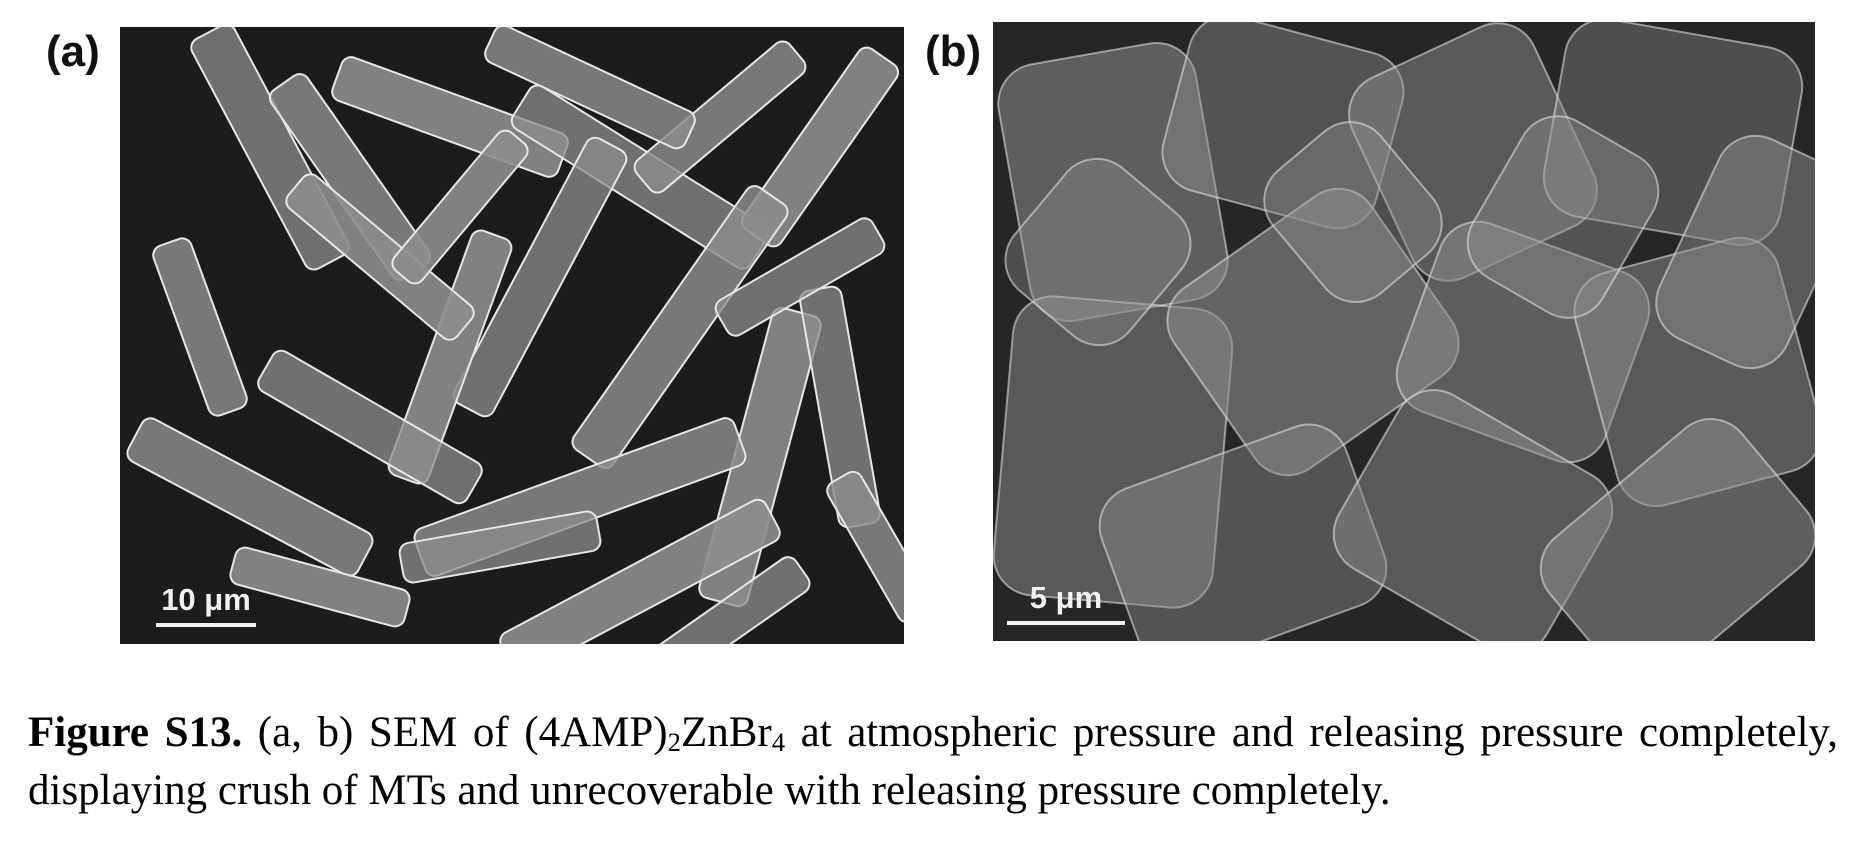  What do you see at coordinates (1066, 623) in the screenshot?
I see `scale-bar-b-line` at bounding box center [1066, 623].